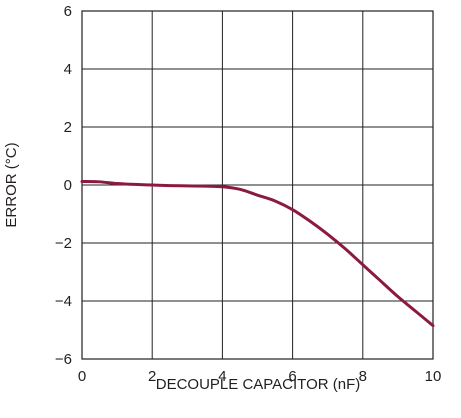  What do you see at coordinates (152, 376) in the screenshot?
I see `x-tick-label: 2` at bounding box center [152, 376].